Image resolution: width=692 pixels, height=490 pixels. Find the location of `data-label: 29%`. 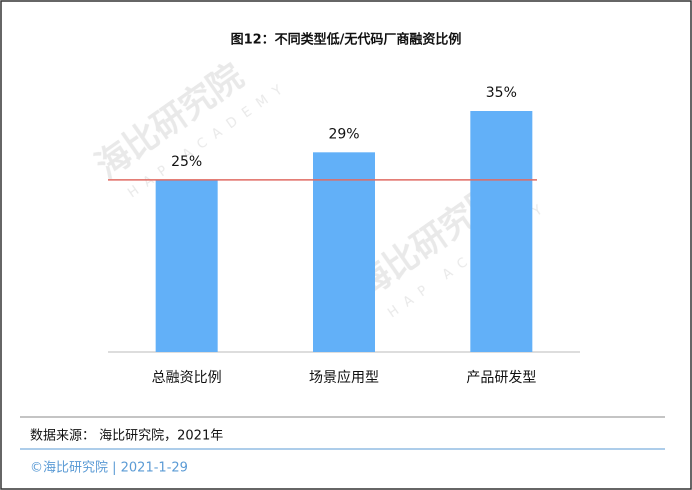

data-label: 29% is located at coordinates (343, 134).